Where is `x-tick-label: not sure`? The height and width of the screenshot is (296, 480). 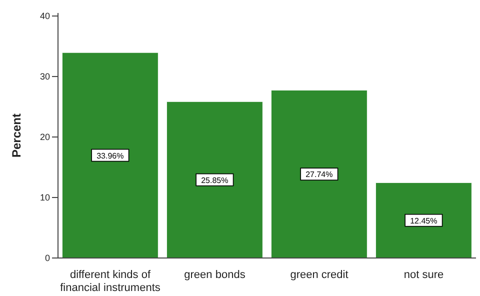
x-tick-label: not sure is located at coordinates (424, 275).